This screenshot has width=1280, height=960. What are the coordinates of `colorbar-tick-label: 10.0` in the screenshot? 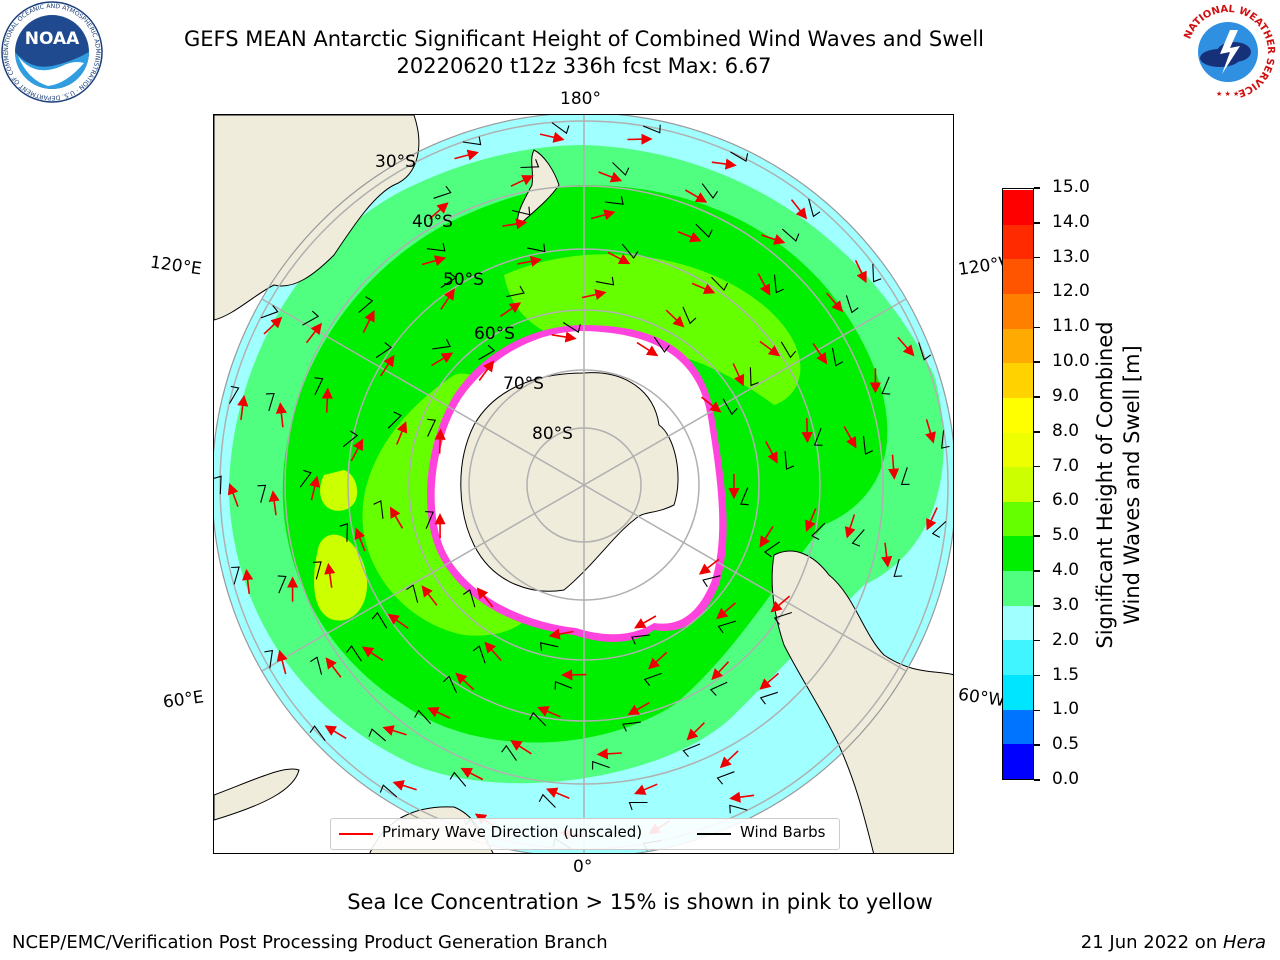 It's located at (1071, 361).